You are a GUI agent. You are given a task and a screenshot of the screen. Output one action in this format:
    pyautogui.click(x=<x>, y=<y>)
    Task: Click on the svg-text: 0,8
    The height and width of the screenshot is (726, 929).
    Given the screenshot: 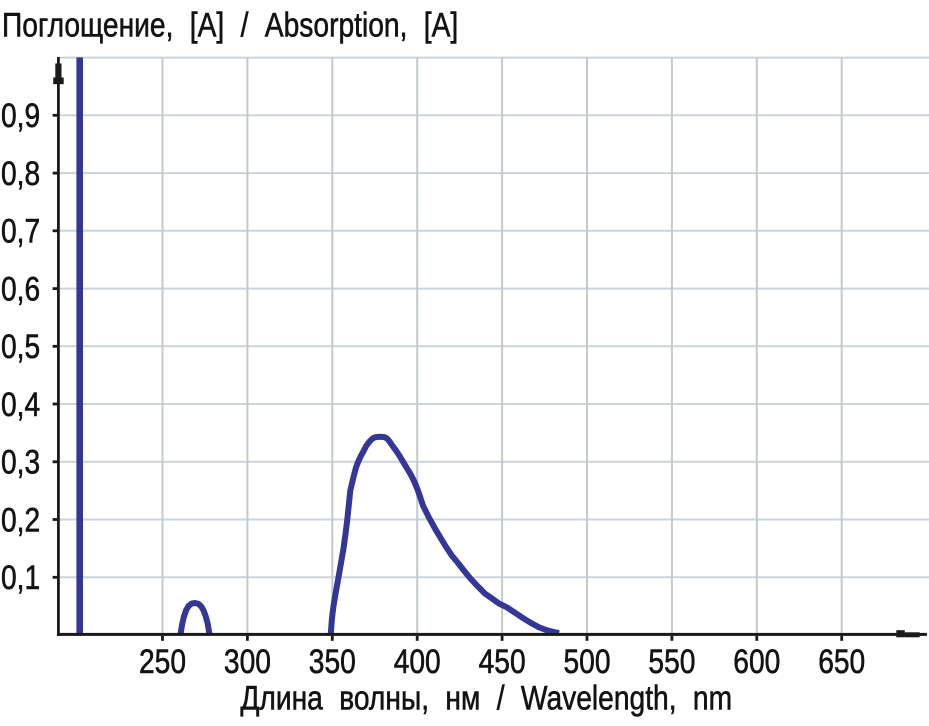 What is the action you would take?
    pyautogui.click(x=20, y=173)
    